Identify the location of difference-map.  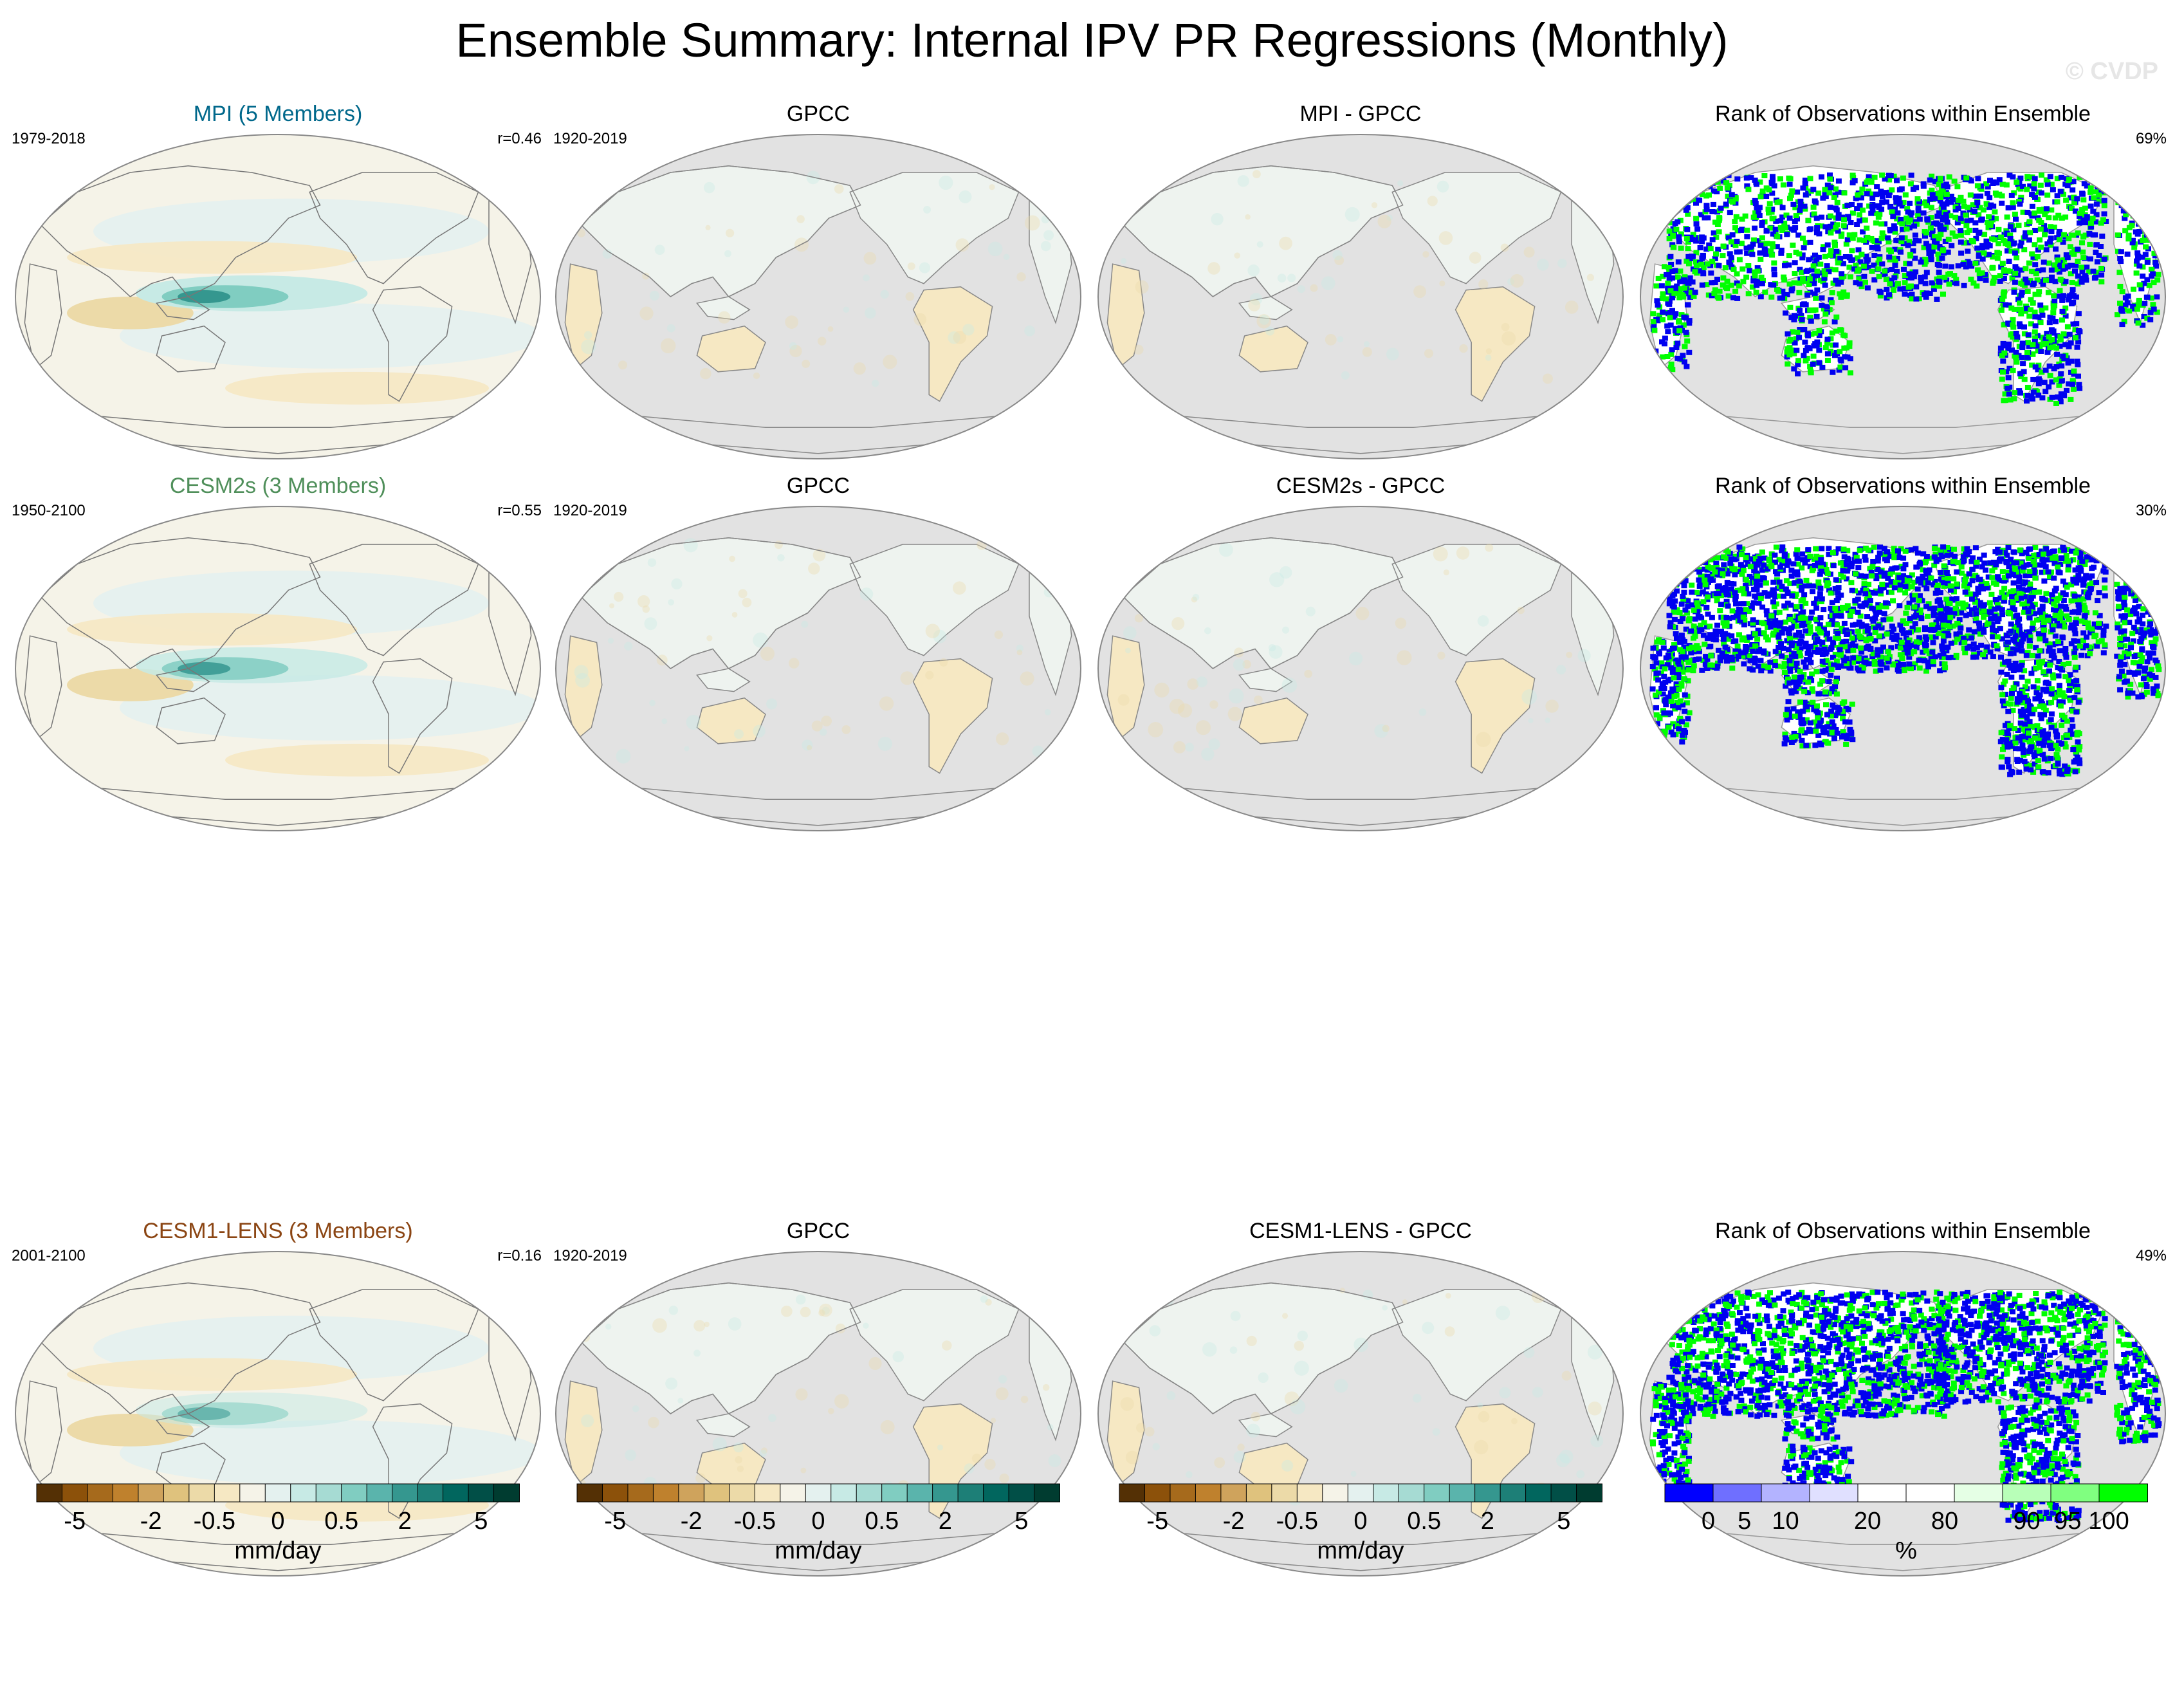
(1360, 296).